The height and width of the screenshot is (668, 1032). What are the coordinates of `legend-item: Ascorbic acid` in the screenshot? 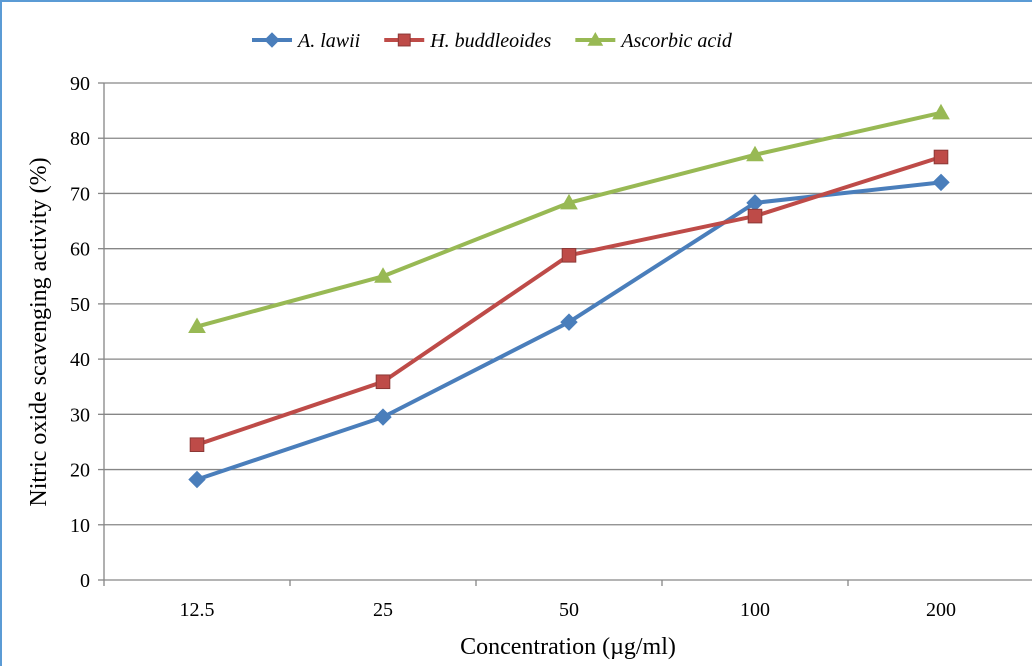 It's located at (654, 41).